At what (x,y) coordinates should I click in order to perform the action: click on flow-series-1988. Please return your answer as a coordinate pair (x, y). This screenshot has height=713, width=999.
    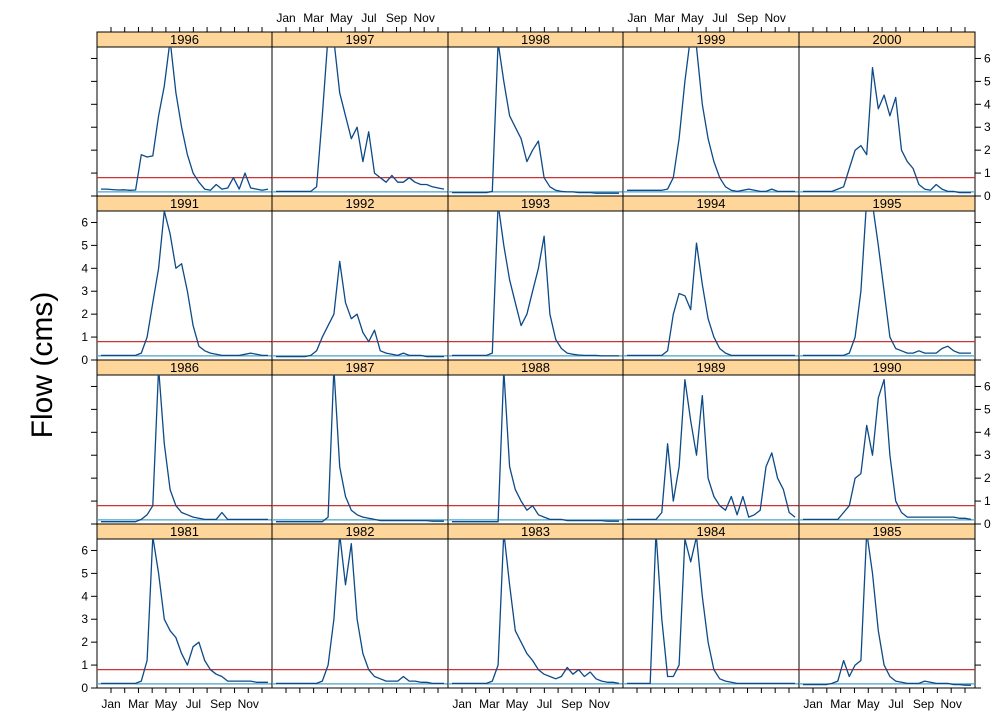
    Looking at the image, I should click on (535, 449).